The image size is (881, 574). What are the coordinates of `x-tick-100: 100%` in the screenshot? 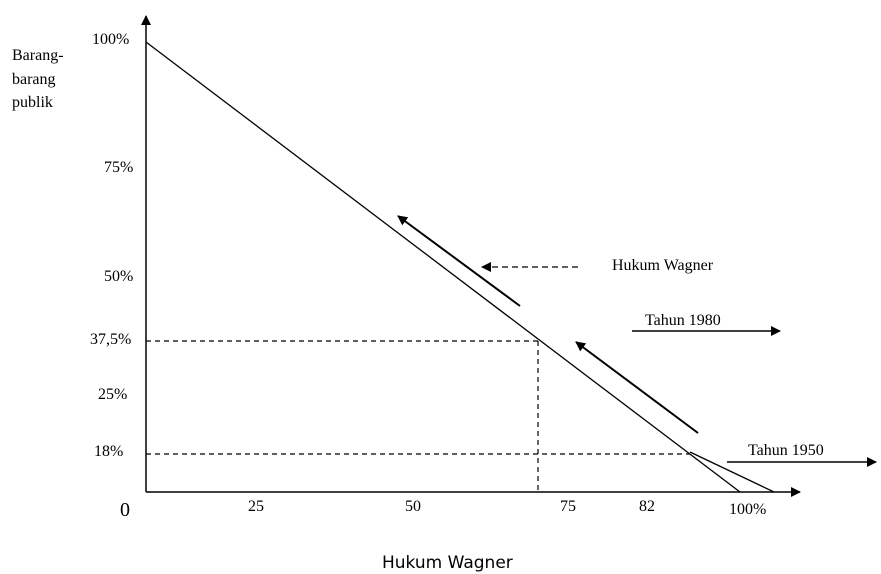 It's located at (747, 509).